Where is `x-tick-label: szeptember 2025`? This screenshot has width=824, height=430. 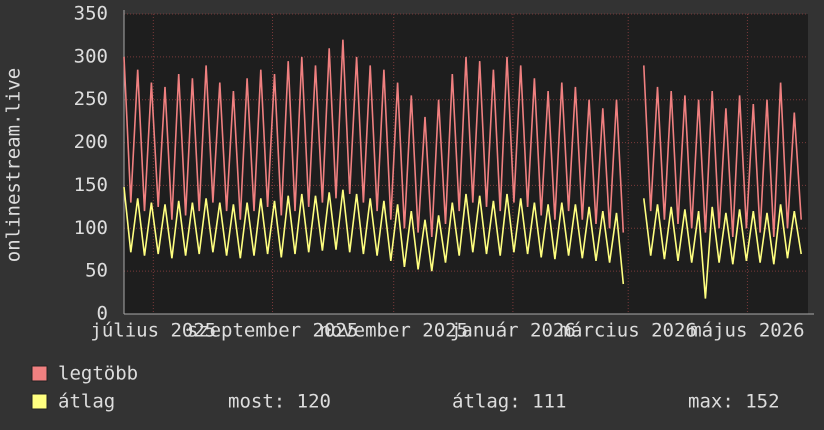 x-tick-label: szeptember 2025 is located at coordinates (273, 331).